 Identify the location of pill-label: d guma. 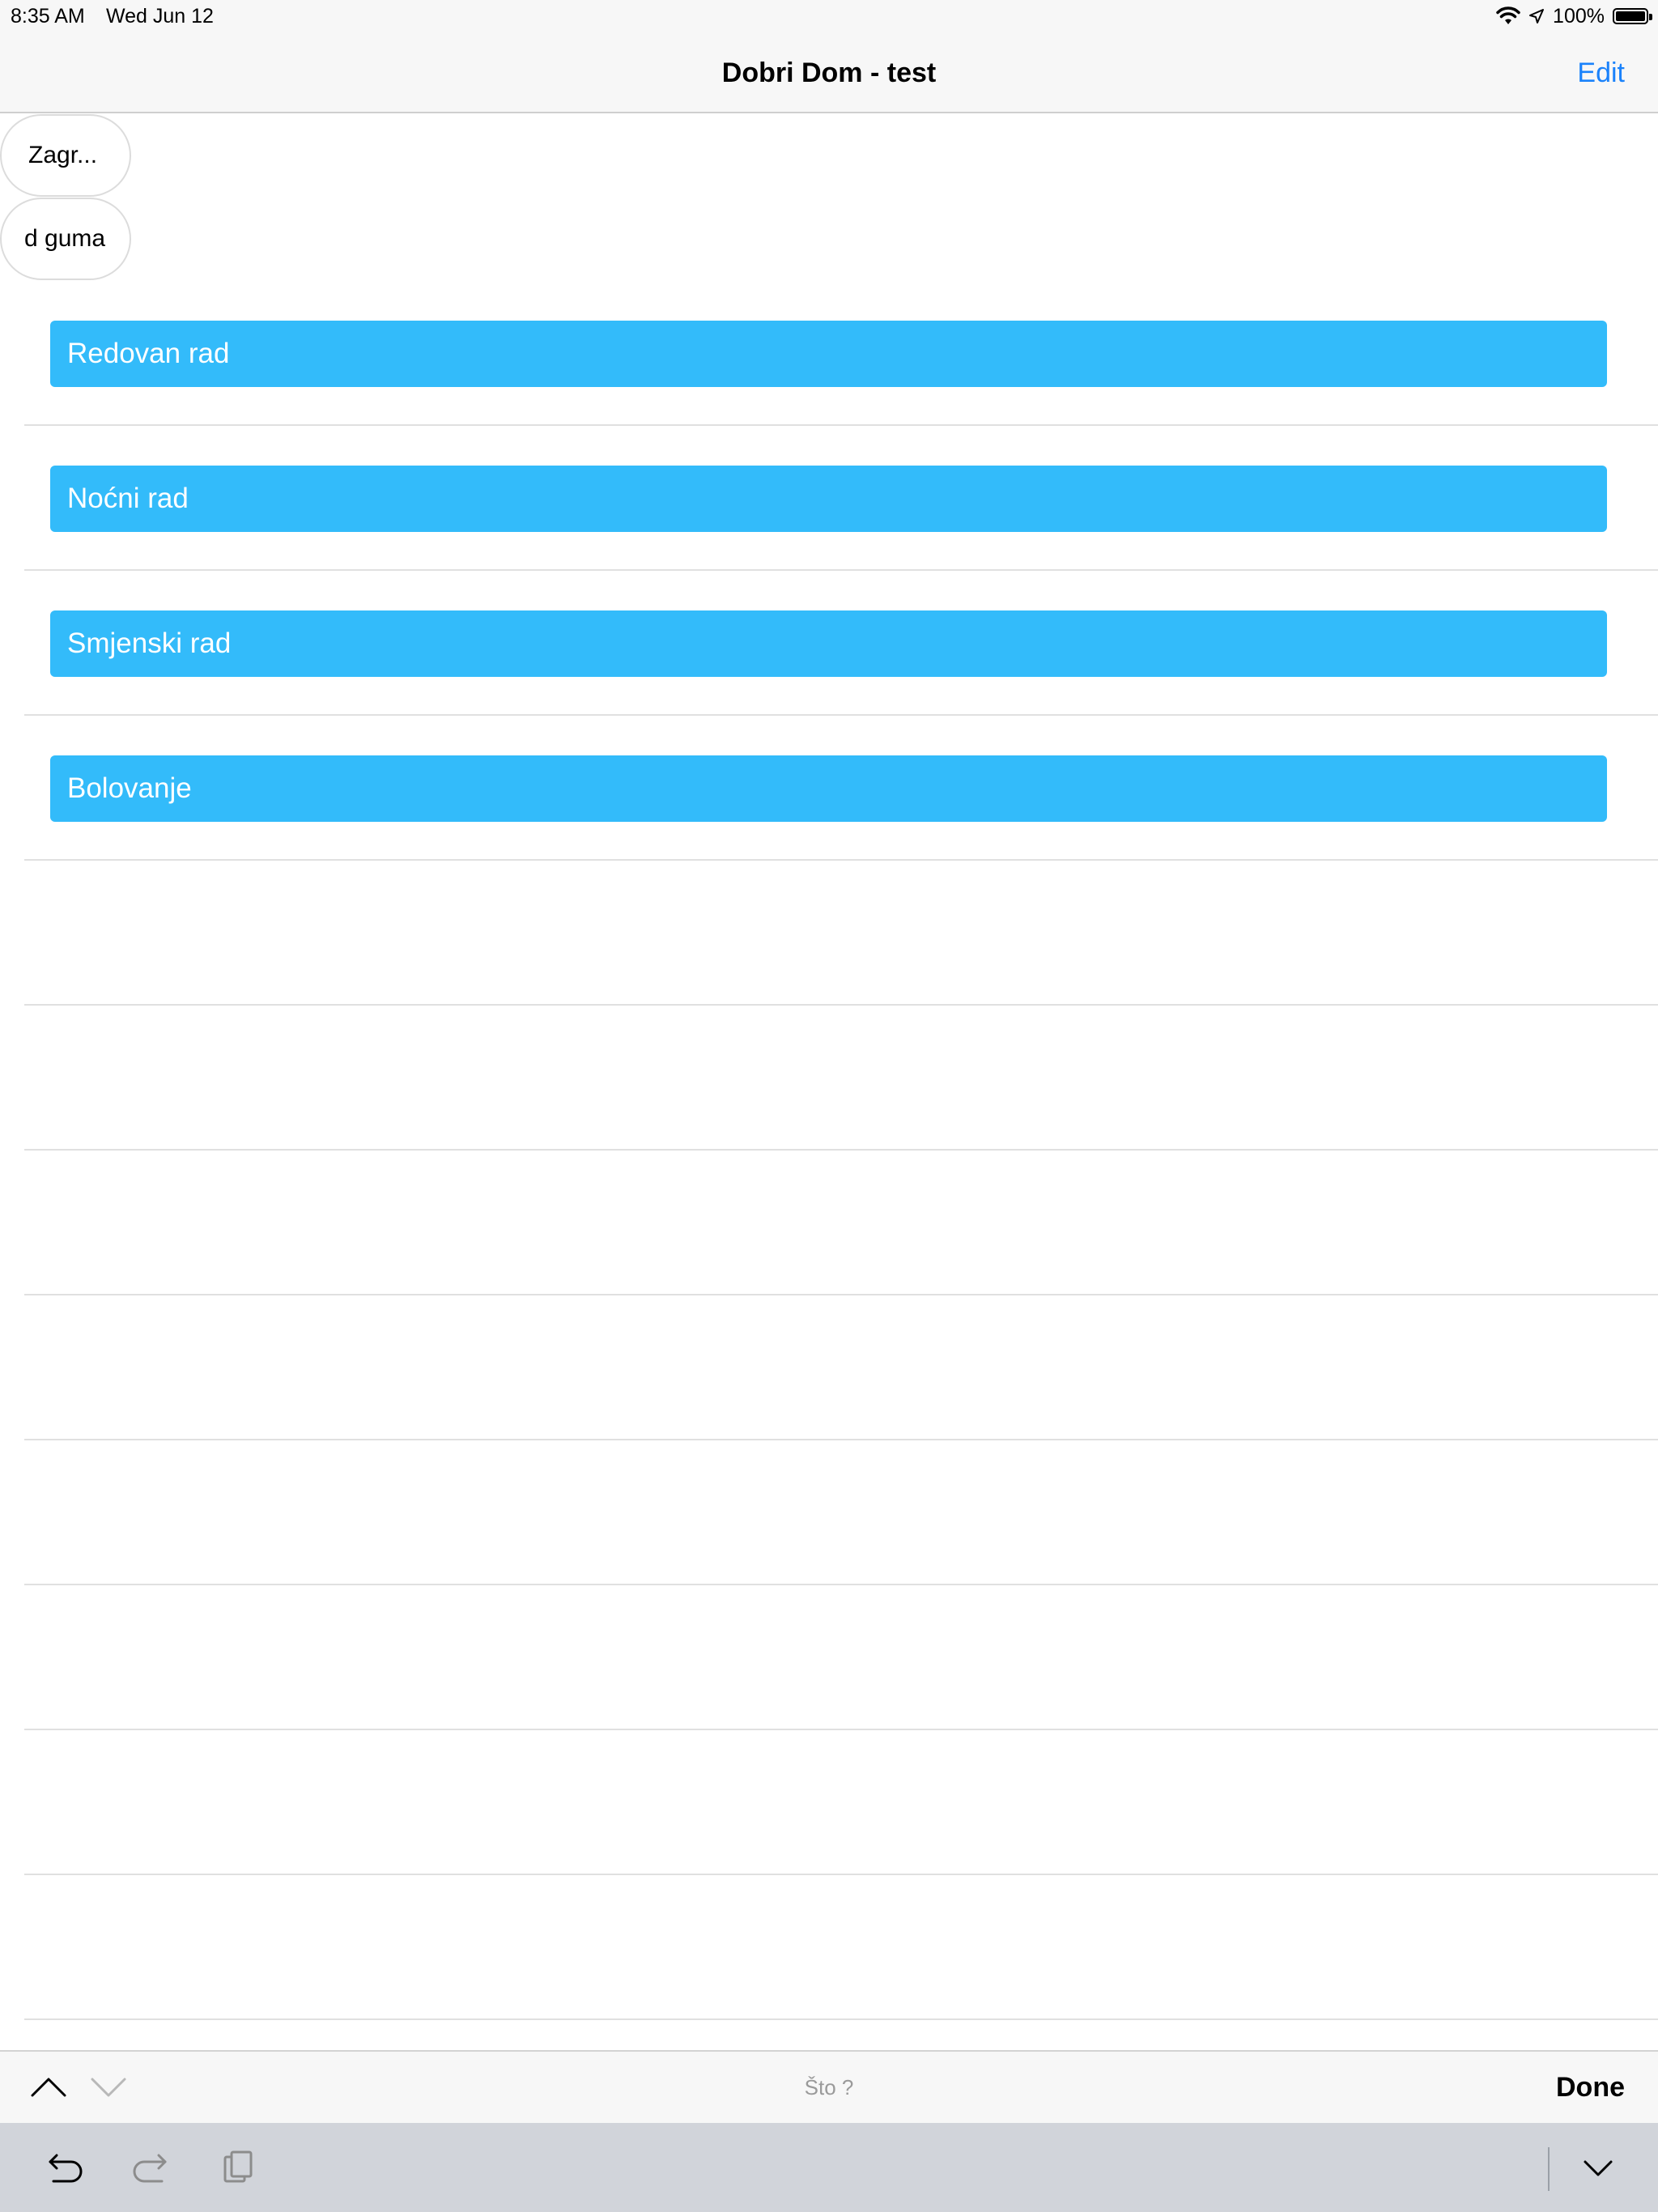
(65, 238).